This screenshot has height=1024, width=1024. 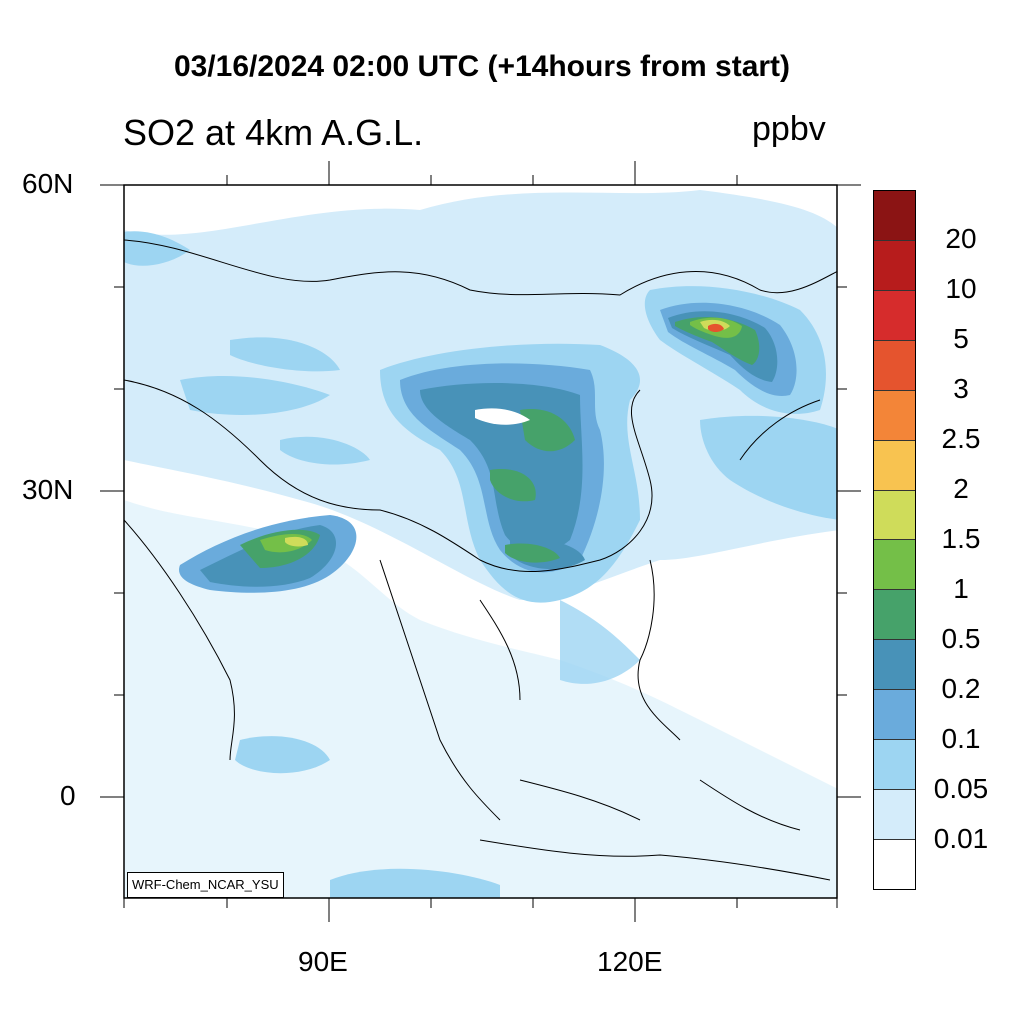 I want to click on colorbar-label: 1.5, so click(x=961, y=538).